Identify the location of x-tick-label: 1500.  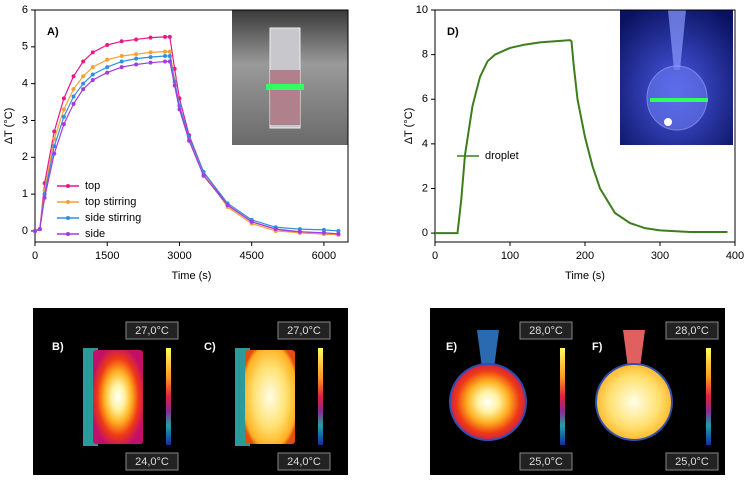
(107, 256).